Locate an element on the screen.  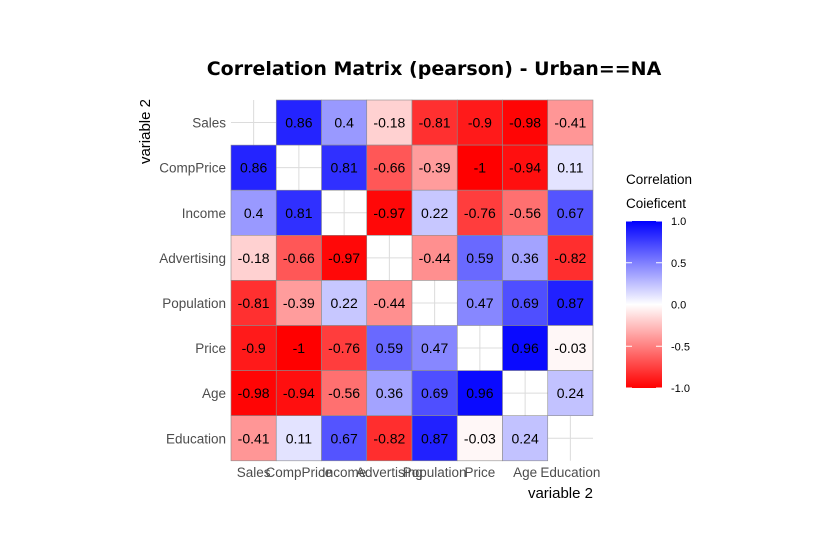
x-tick-label: Age is located at coordinates (525, 472).